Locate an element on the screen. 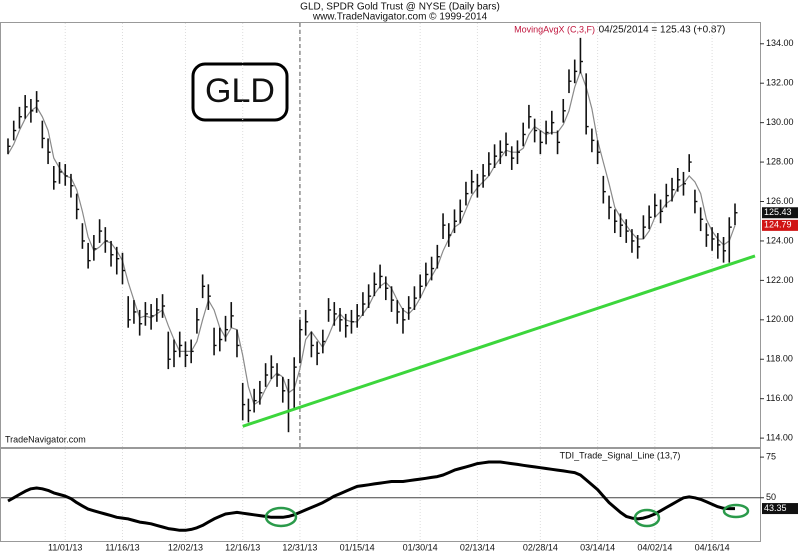 The image size is (800, 554). y-tick-label: 116.00 is located at coordinates (779, 398).